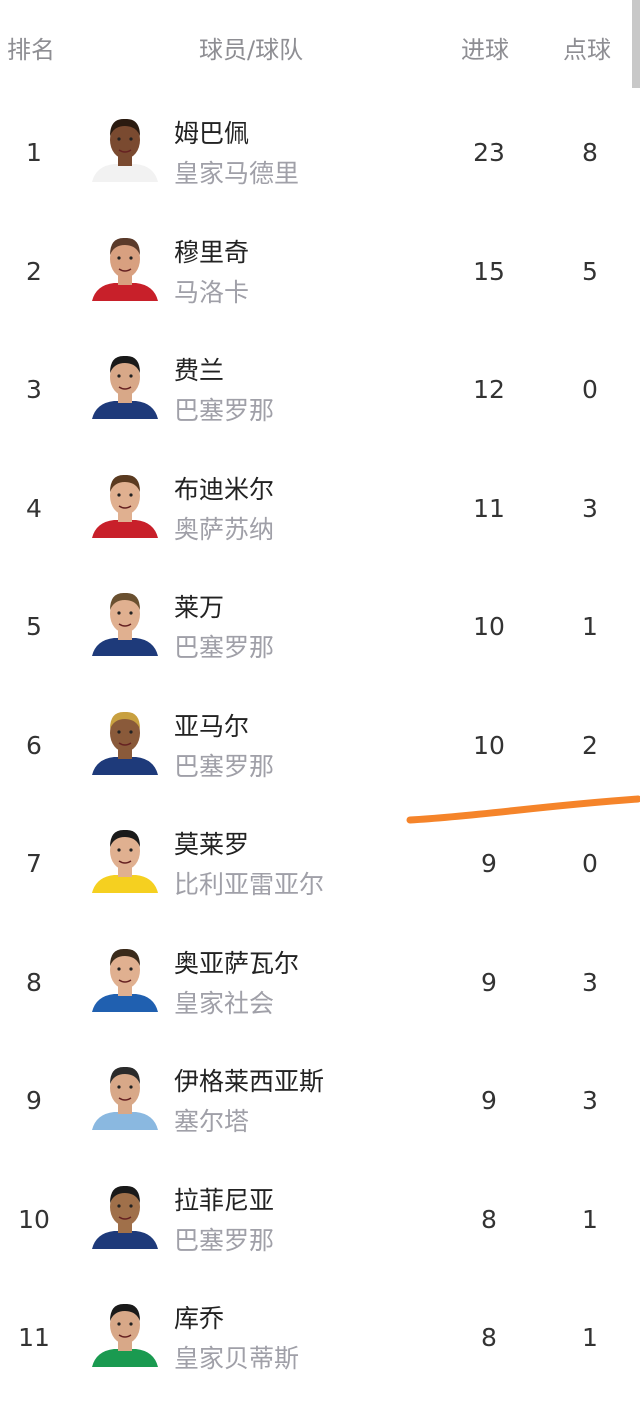  What do you see at coordinates (212, 844) in the screenshot?
I see `player-name: 莫莱罗` at bounding box center [212, 844].